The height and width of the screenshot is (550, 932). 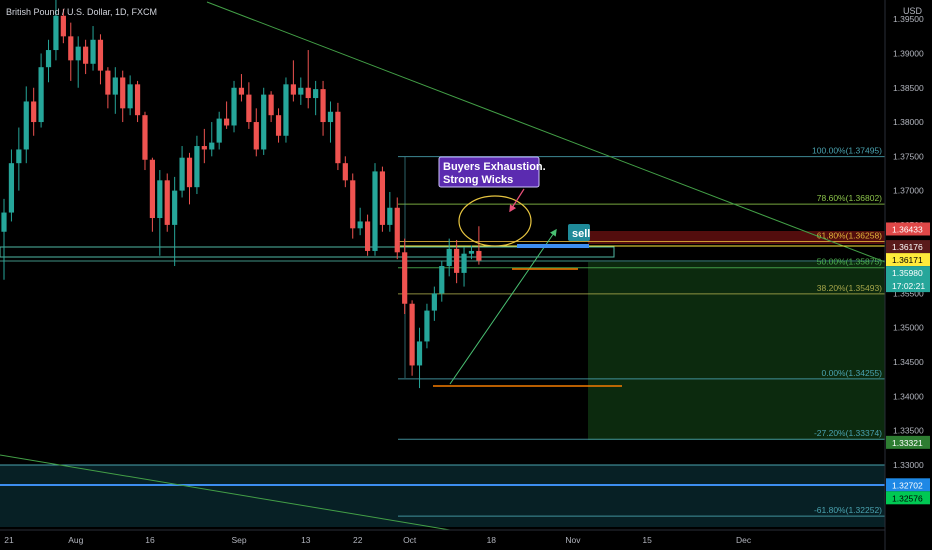 What do you see at coordinates (908, 328) in the screenshot?
I see `price-tick-label: 1.35000` at bounding box center [908, 328].